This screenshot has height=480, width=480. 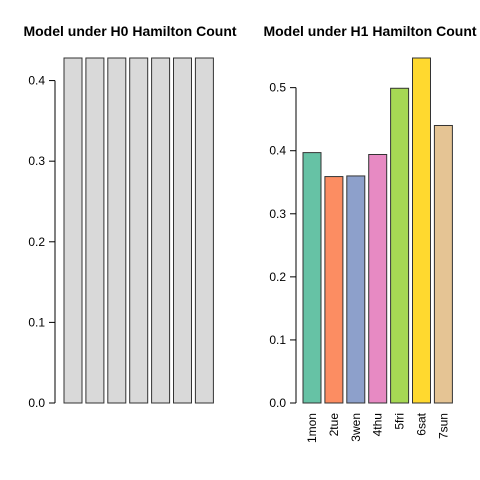 I want to click on x-tick-label: 5fri, so click(x=400, y=421).